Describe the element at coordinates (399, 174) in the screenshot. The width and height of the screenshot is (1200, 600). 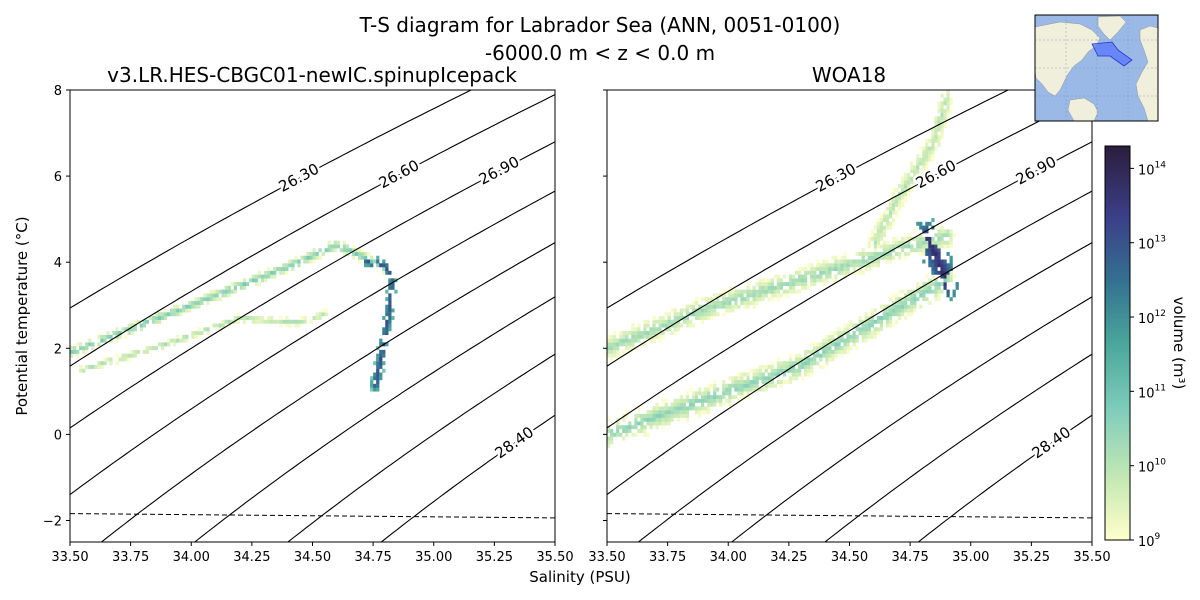
I see `contour-label: 26.60` at that location.